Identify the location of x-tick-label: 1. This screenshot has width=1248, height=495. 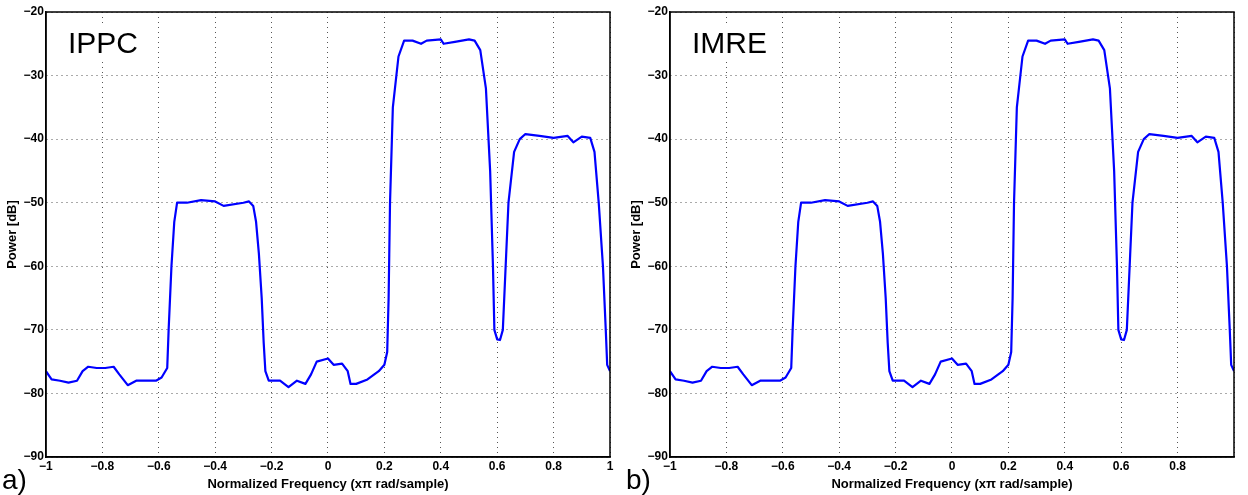
(610, 465).